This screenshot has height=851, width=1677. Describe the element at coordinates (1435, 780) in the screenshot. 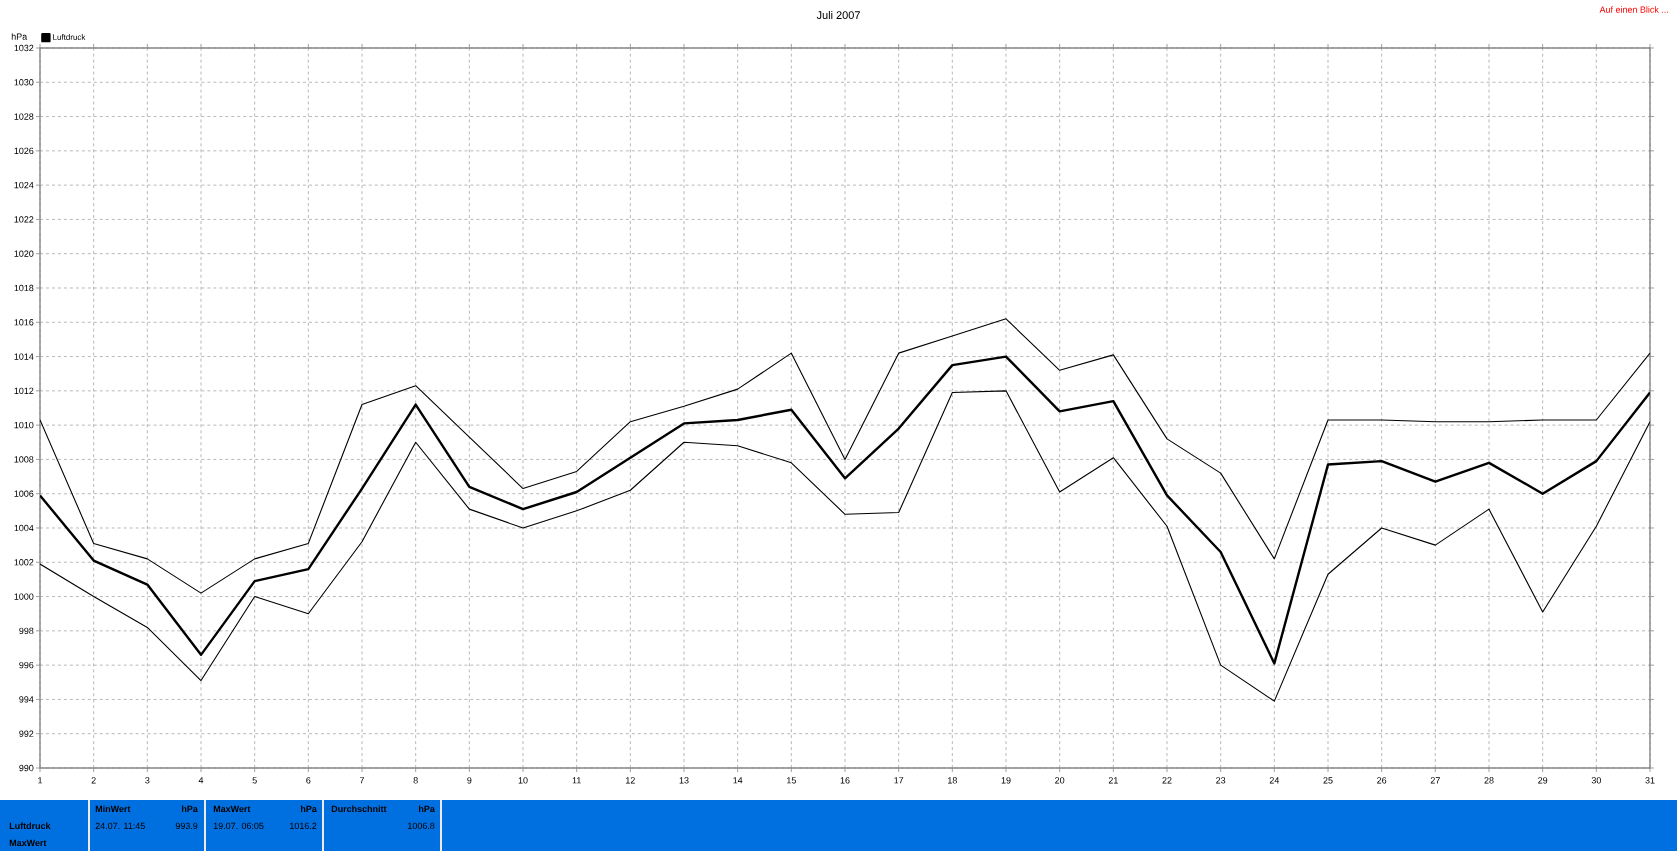

I see `x-tick-label: 27` at that location.